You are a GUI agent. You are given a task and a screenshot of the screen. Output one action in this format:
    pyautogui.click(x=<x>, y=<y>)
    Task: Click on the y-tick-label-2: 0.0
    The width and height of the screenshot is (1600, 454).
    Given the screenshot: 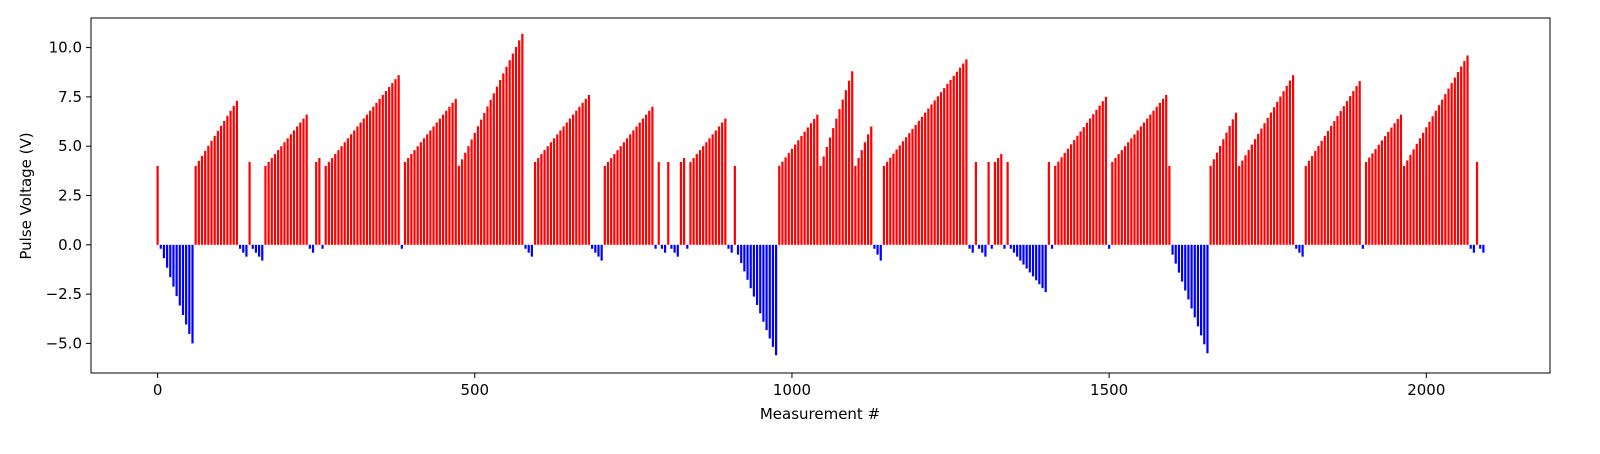 What is the action you would take?
    pyautogui.click(x=70, y=245)
    